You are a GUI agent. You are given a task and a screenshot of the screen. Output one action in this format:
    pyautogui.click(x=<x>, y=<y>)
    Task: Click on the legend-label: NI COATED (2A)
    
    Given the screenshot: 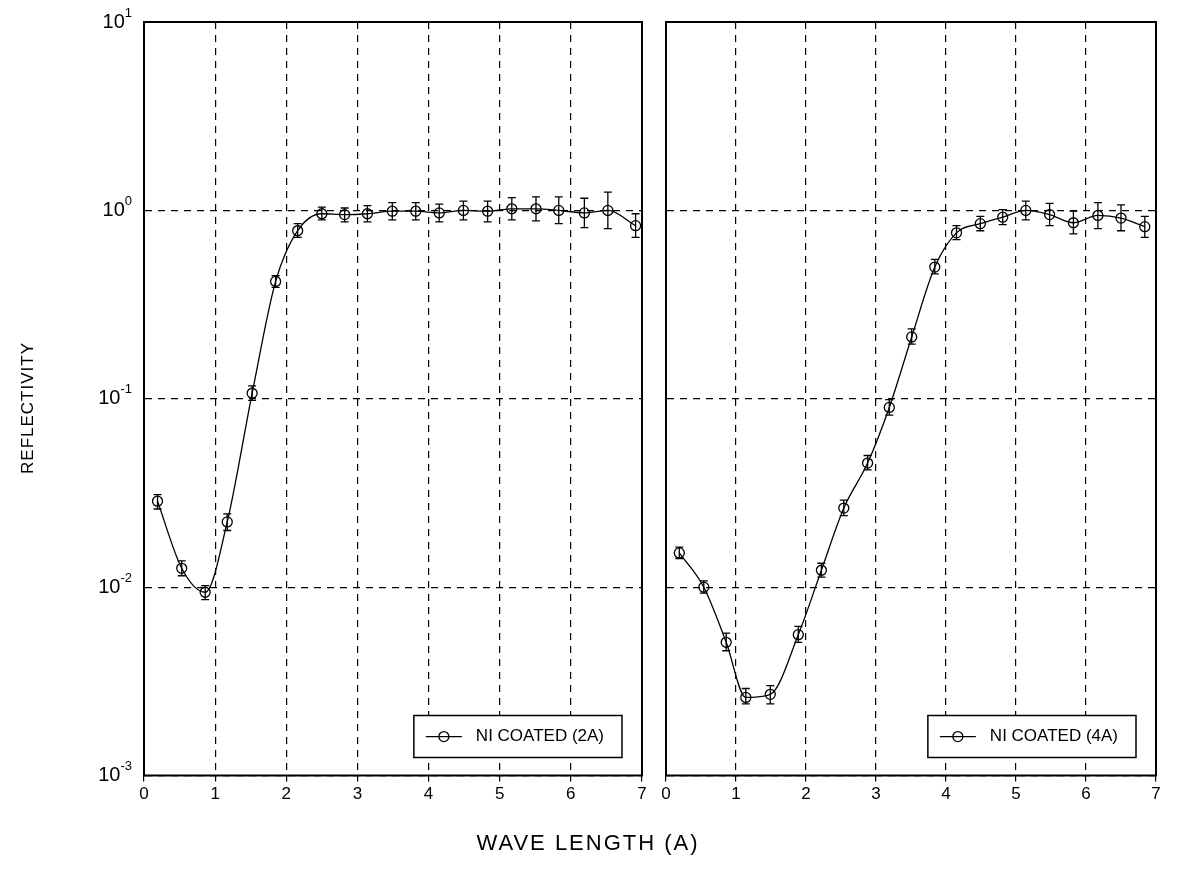 What is the action you would take?
    pyautogui.click(x=539, y=736)
    